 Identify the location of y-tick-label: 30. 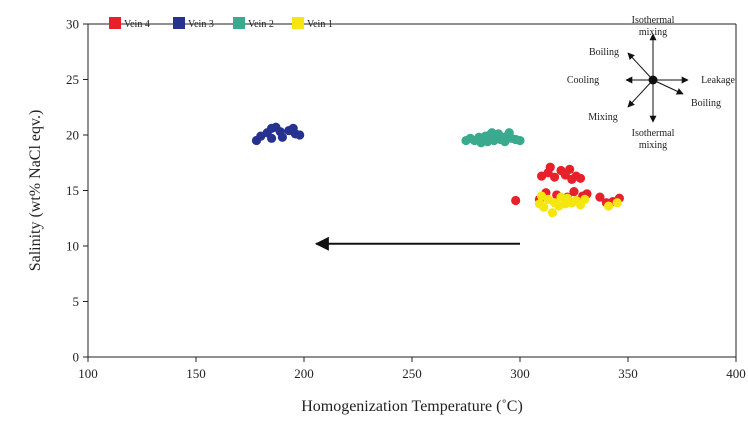
(72, 24).